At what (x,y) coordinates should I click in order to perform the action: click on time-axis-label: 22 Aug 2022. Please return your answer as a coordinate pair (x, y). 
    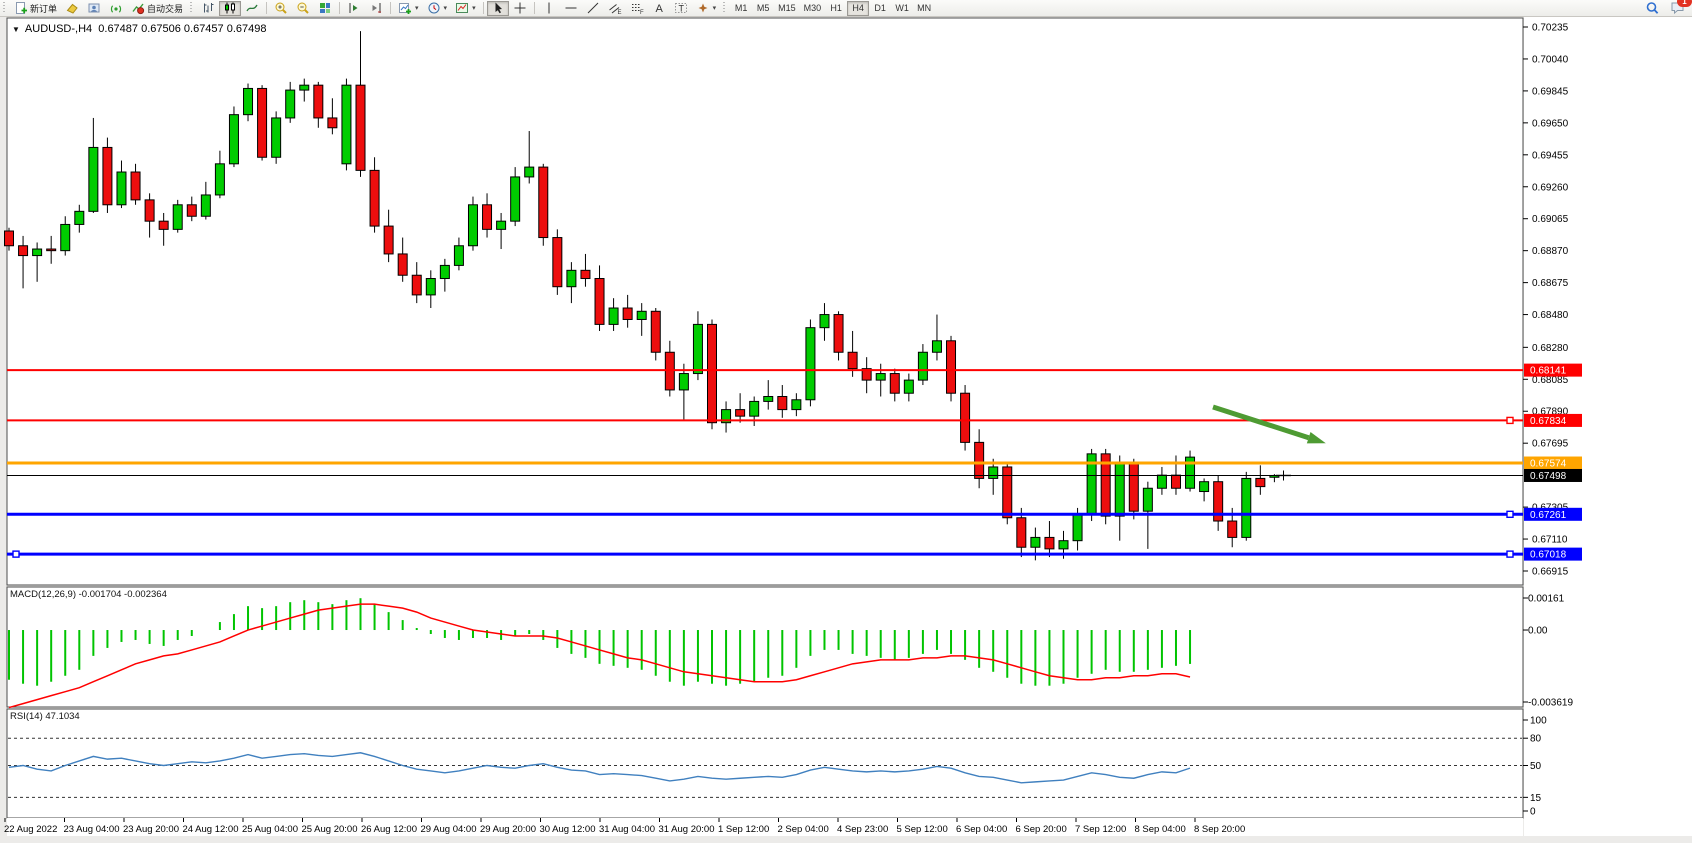
    Looking at the image, I should click on (30, 829).